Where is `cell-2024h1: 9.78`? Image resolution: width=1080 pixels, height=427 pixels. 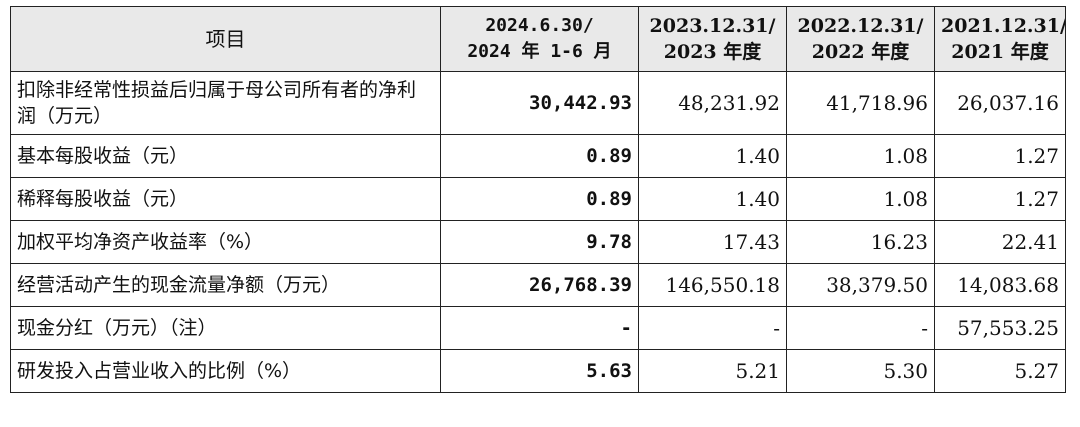 cell-2024h1: 9.78 is located at coordinates (539, 242).